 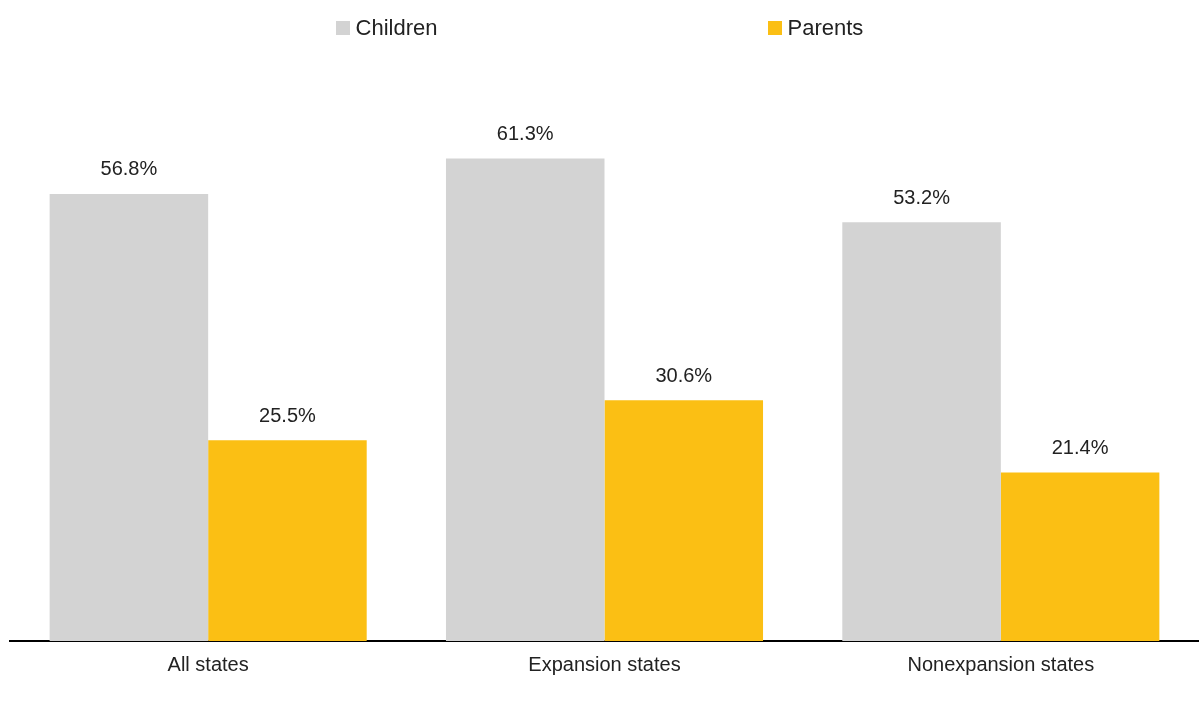 I want to click on legend-label: Children, so click(x=396, y=28).